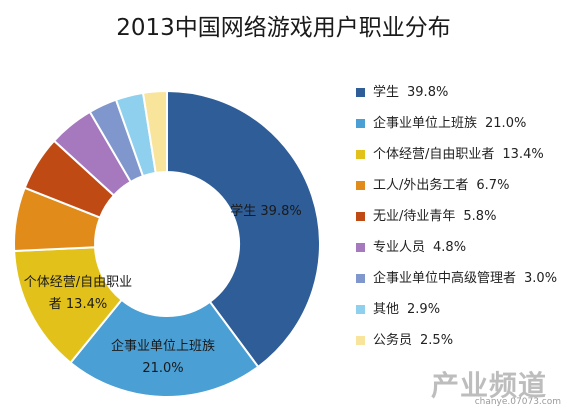  Describe the element at coordinates (162, 368) in the screenshot. I see `donut-data-label-line: 21.0%` at that location.